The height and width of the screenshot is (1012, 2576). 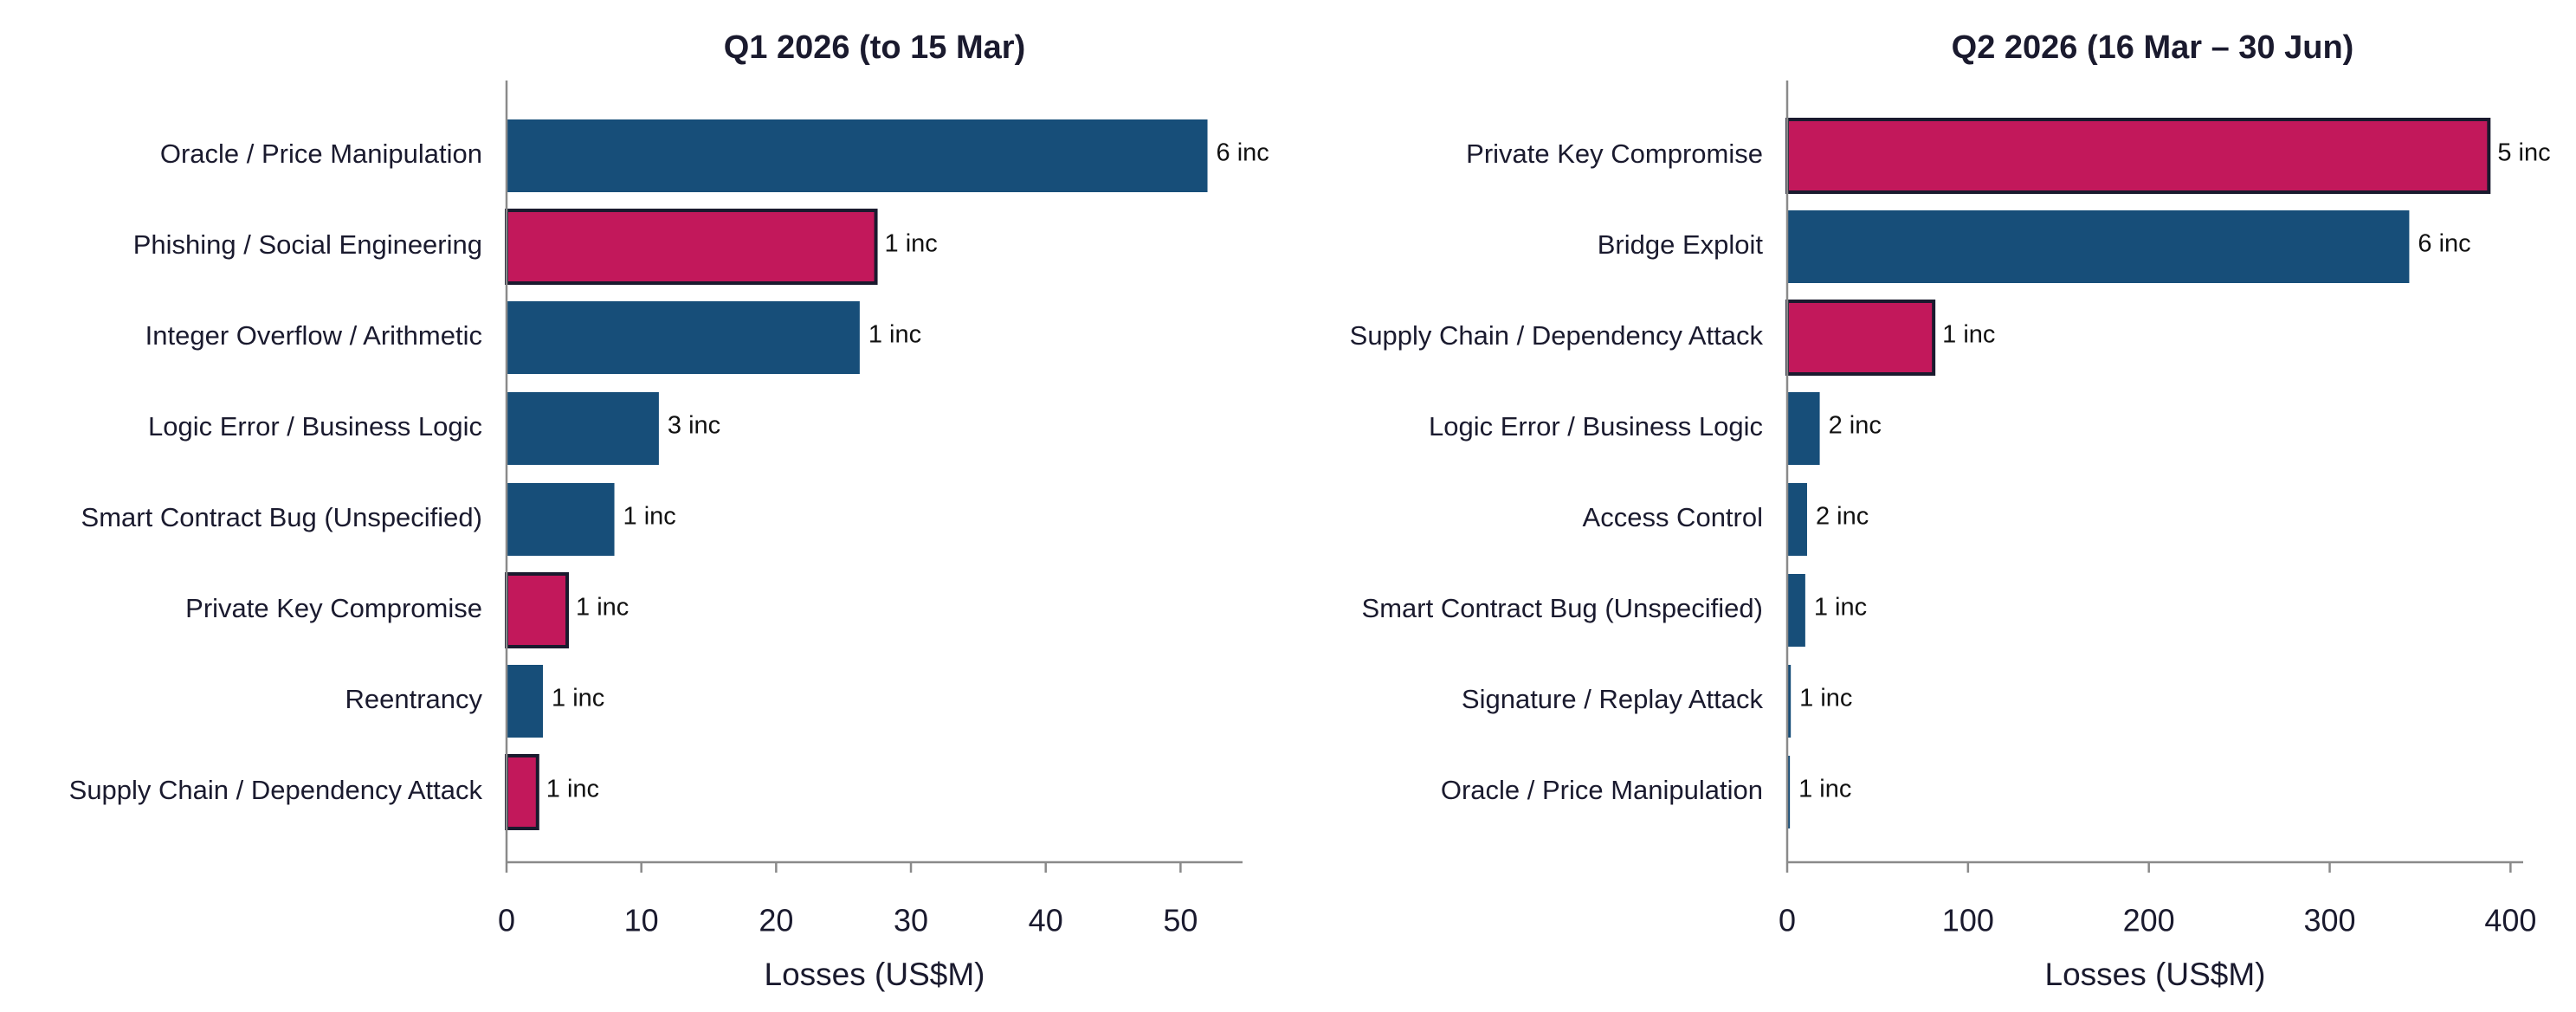 I want to click on data-label: 3 inc, so click(x=694, y=426).